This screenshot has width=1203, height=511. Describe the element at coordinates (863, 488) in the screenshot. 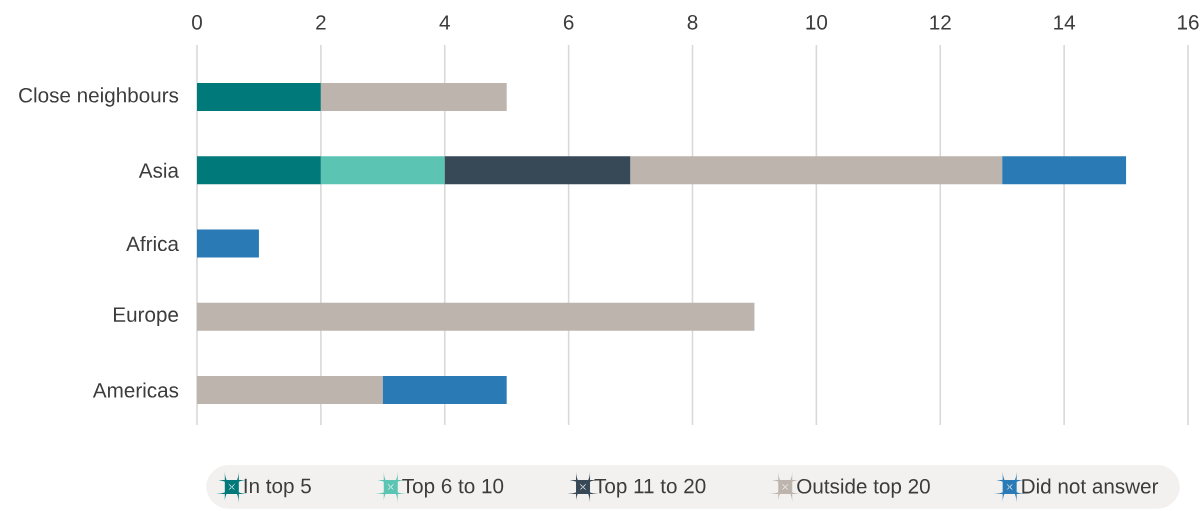

I see `legend-label: Outside top 20` at that location.